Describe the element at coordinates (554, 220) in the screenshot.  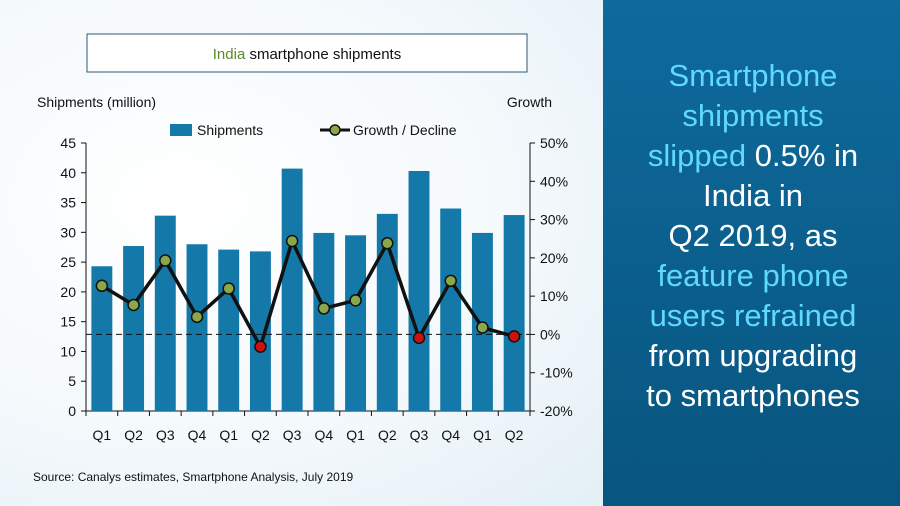
I see `y2-tick-label: 30%` at that location.